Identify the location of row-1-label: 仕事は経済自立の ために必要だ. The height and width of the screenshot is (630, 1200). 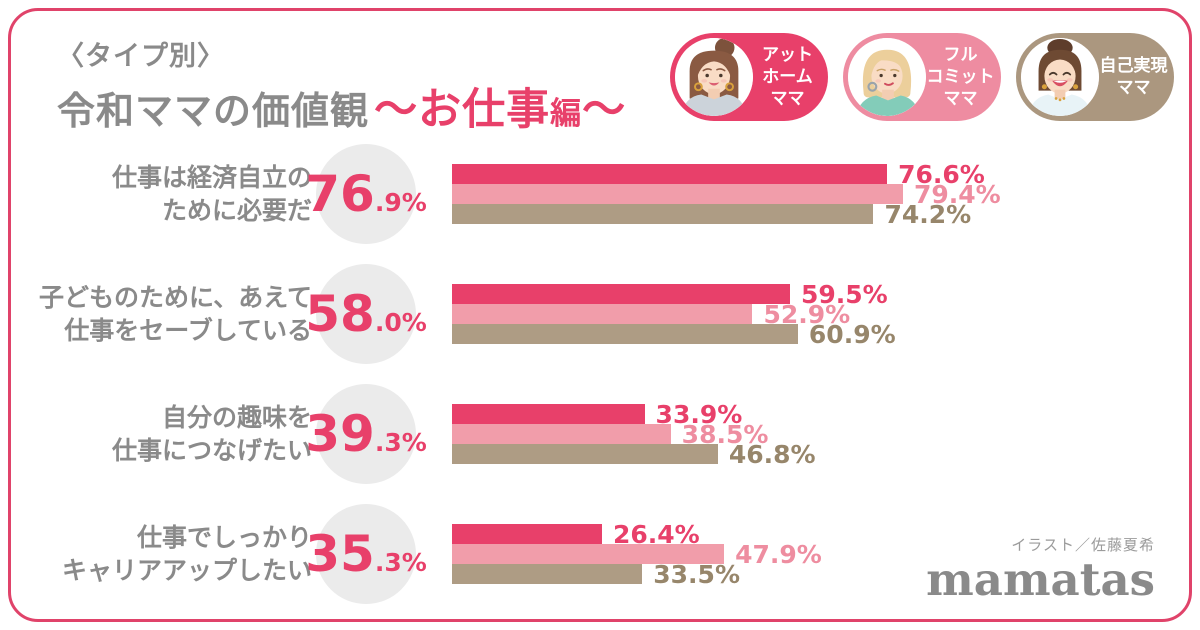
(211, 194).